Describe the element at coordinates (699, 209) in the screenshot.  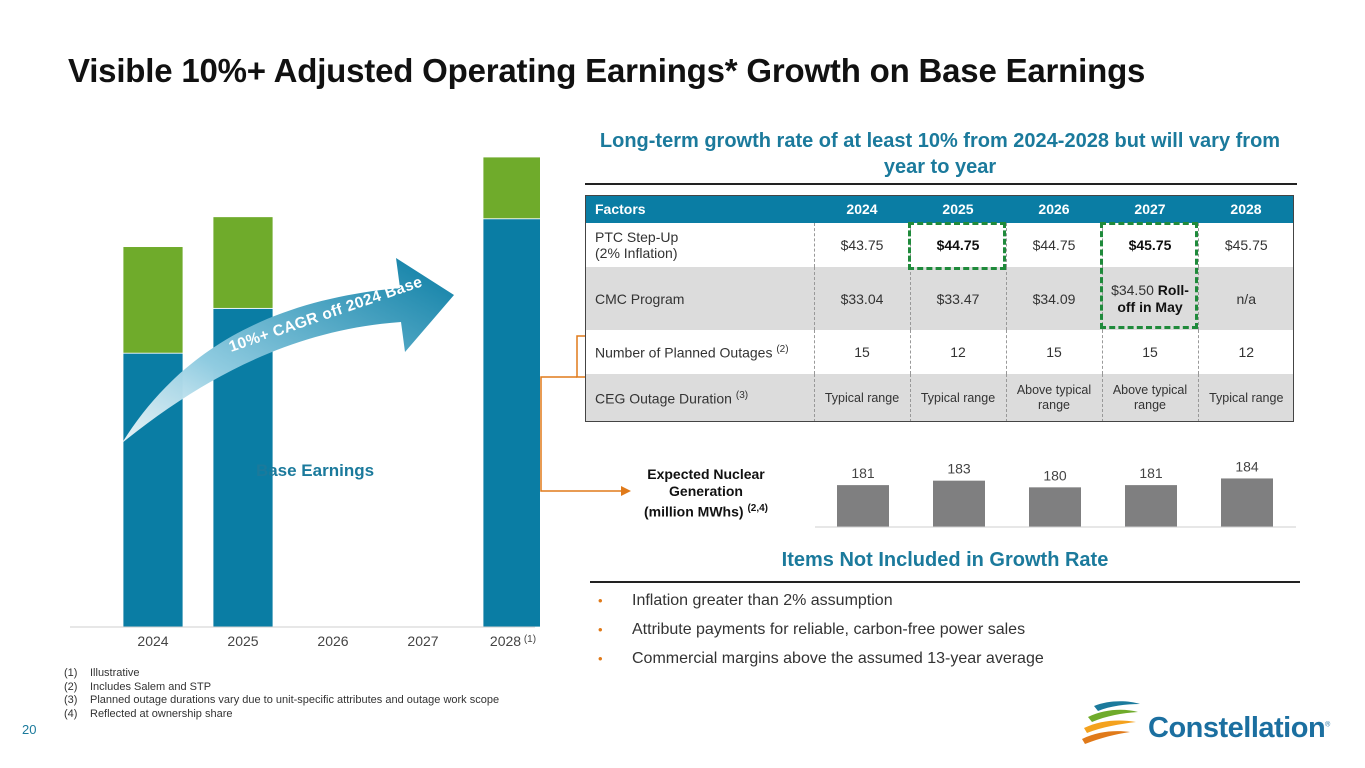
I see `header-factors: Factors` at that location.